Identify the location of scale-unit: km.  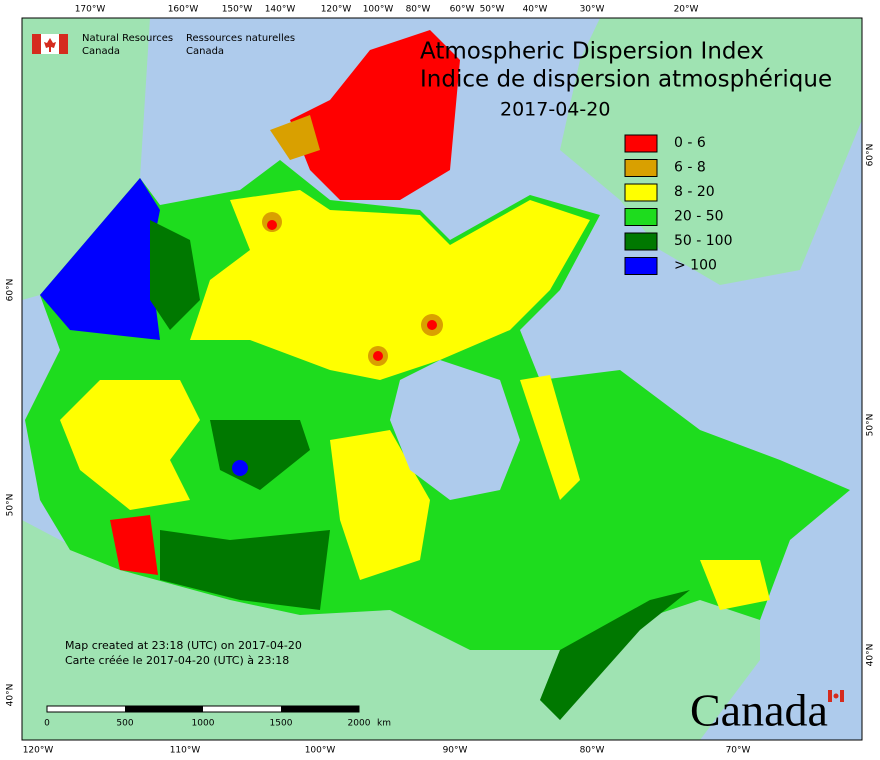
(384, 724).